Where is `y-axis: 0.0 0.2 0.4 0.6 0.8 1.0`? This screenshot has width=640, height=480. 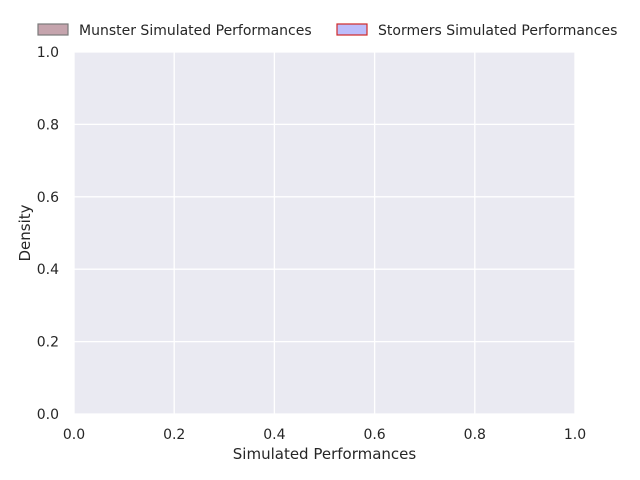 y-axis: 0.0 0.2 0.4 0.6 0.8 1.0 is located at coordinates (48, 234).